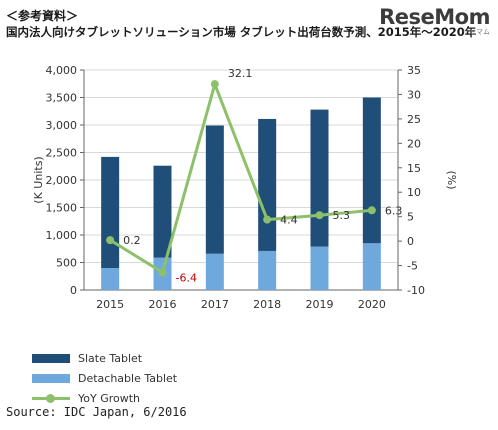 This screenshot has height=430, width=498. I want to click on legend-swatch-yoy, so click(51, 398).